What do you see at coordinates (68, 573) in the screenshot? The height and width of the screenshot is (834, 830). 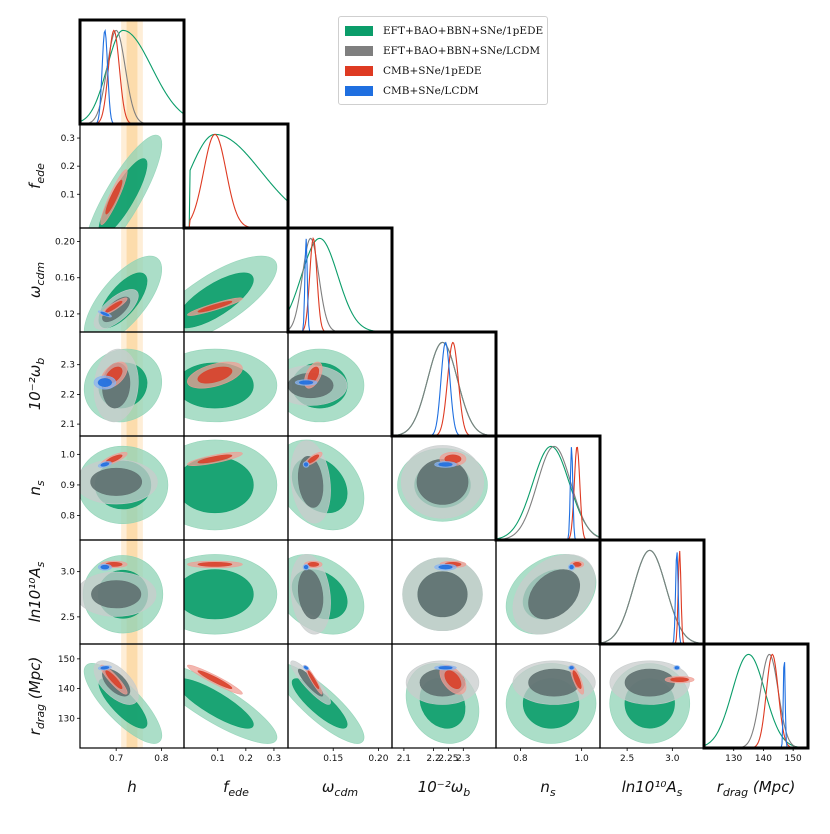 I see `y-tick-label: 3.0` at bounding box center [68, 573].